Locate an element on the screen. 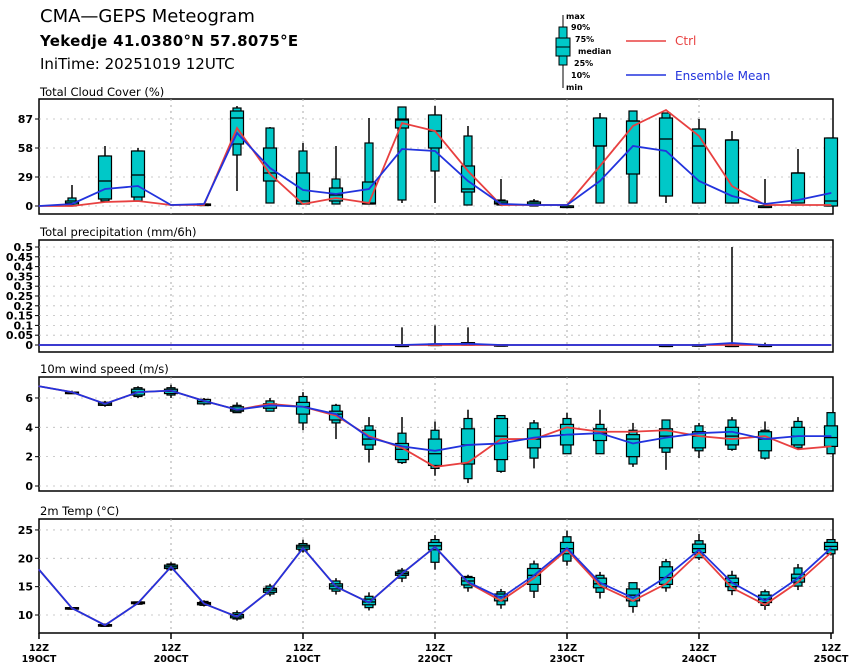 The image size is (860, 672). y-tick-label: 0.25 is located at coordinates (19, 296).